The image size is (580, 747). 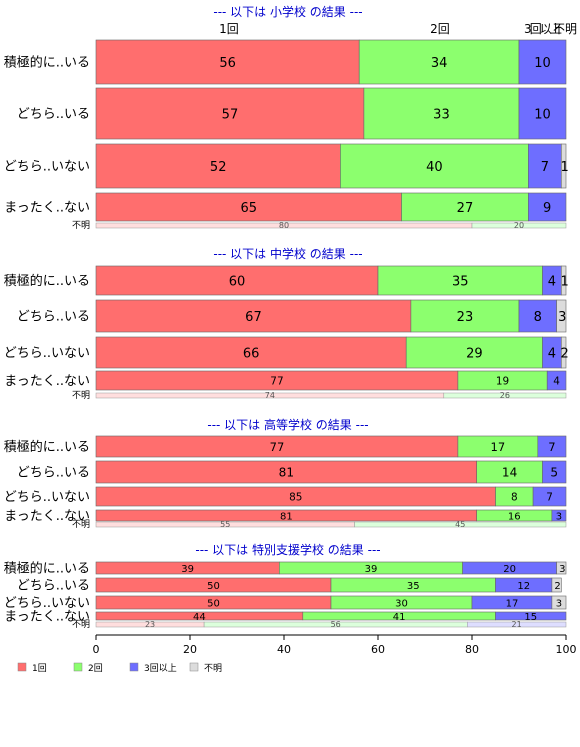 I want to click on data-label: 40, so click(x=434, y=167).